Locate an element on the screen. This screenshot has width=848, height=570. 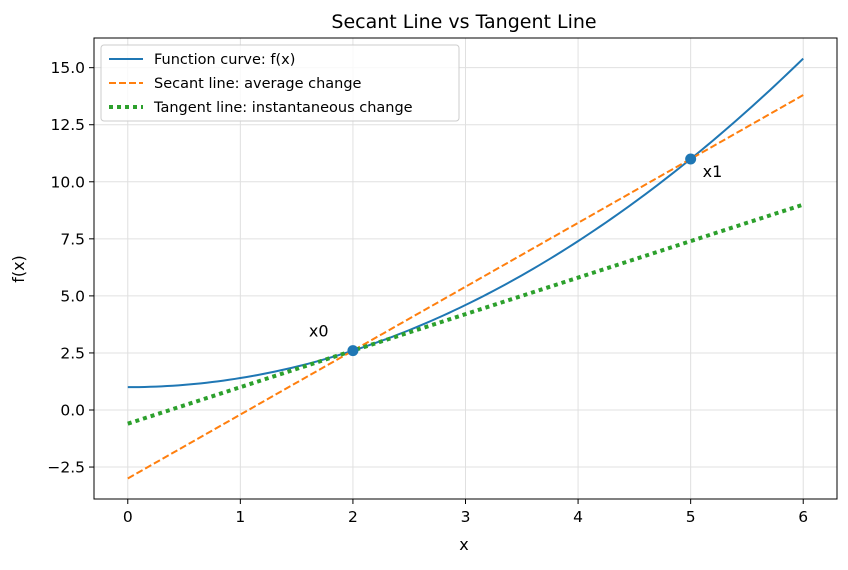
y-tick-label: −2.5 is located at coordinates (66, 468).